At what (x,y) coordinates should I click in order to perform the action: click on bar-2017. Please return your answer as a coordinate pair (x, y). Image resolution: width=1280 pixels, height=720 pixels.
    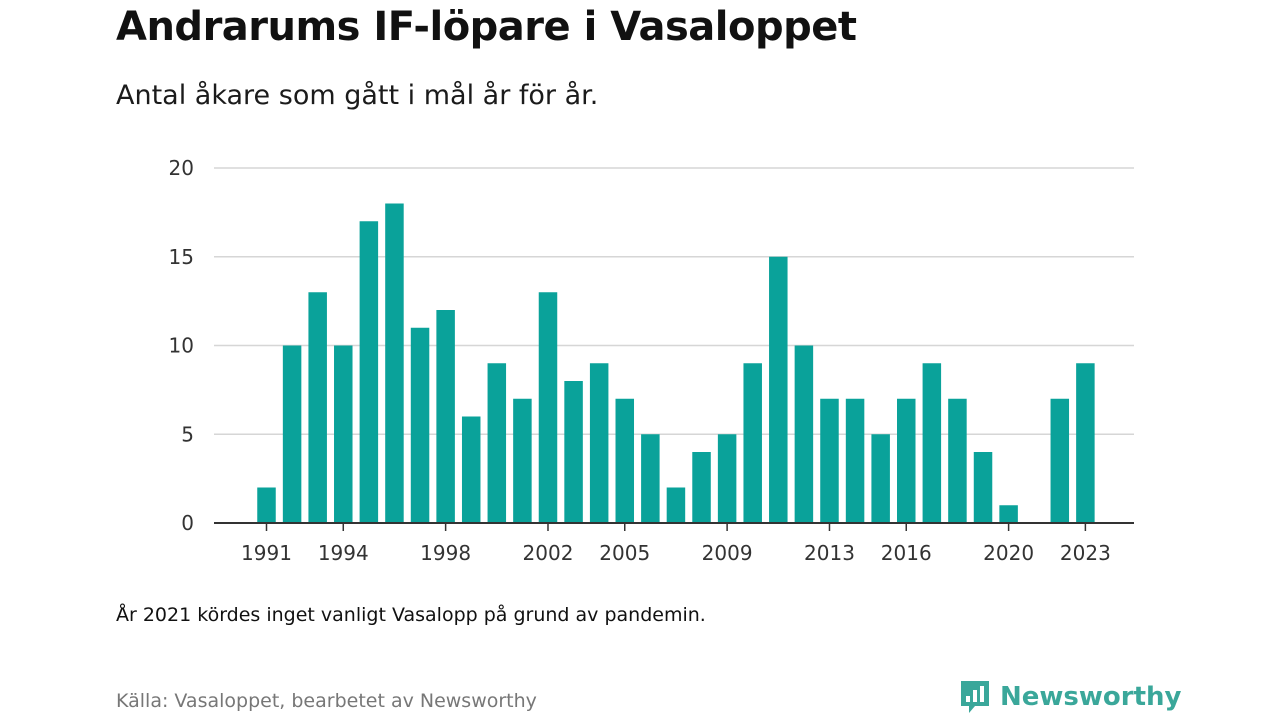
    Looking at the image, I should click on (932, 443).